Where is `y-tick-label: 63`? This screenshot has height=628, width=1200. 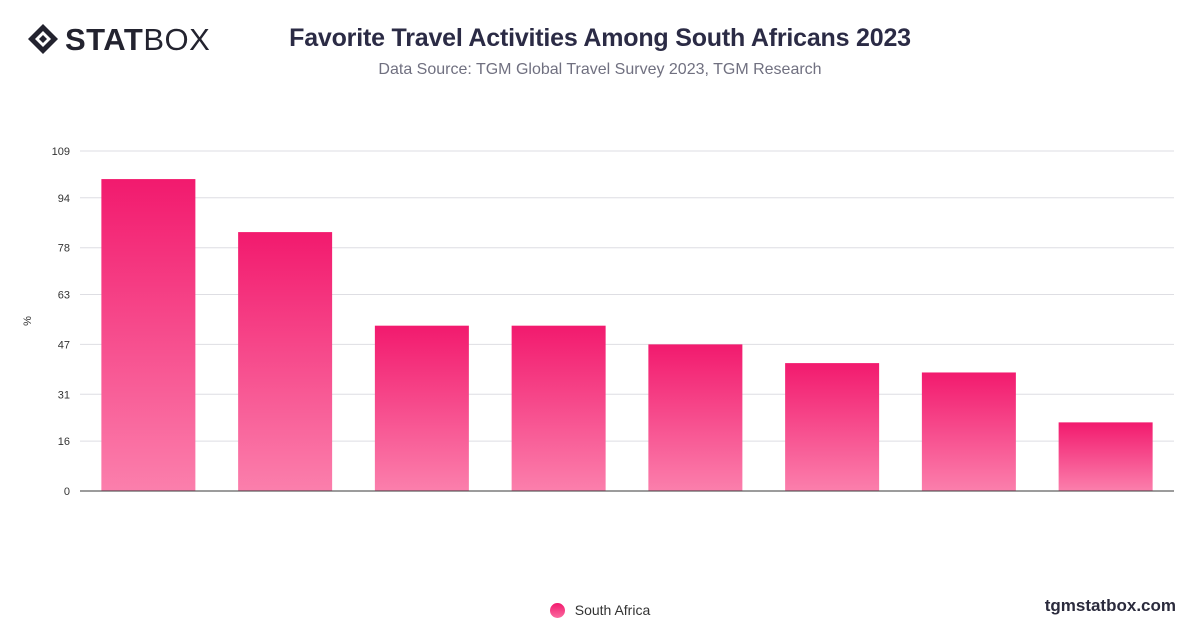 y-tick-label: 63 is located at coordinates (64, 295).